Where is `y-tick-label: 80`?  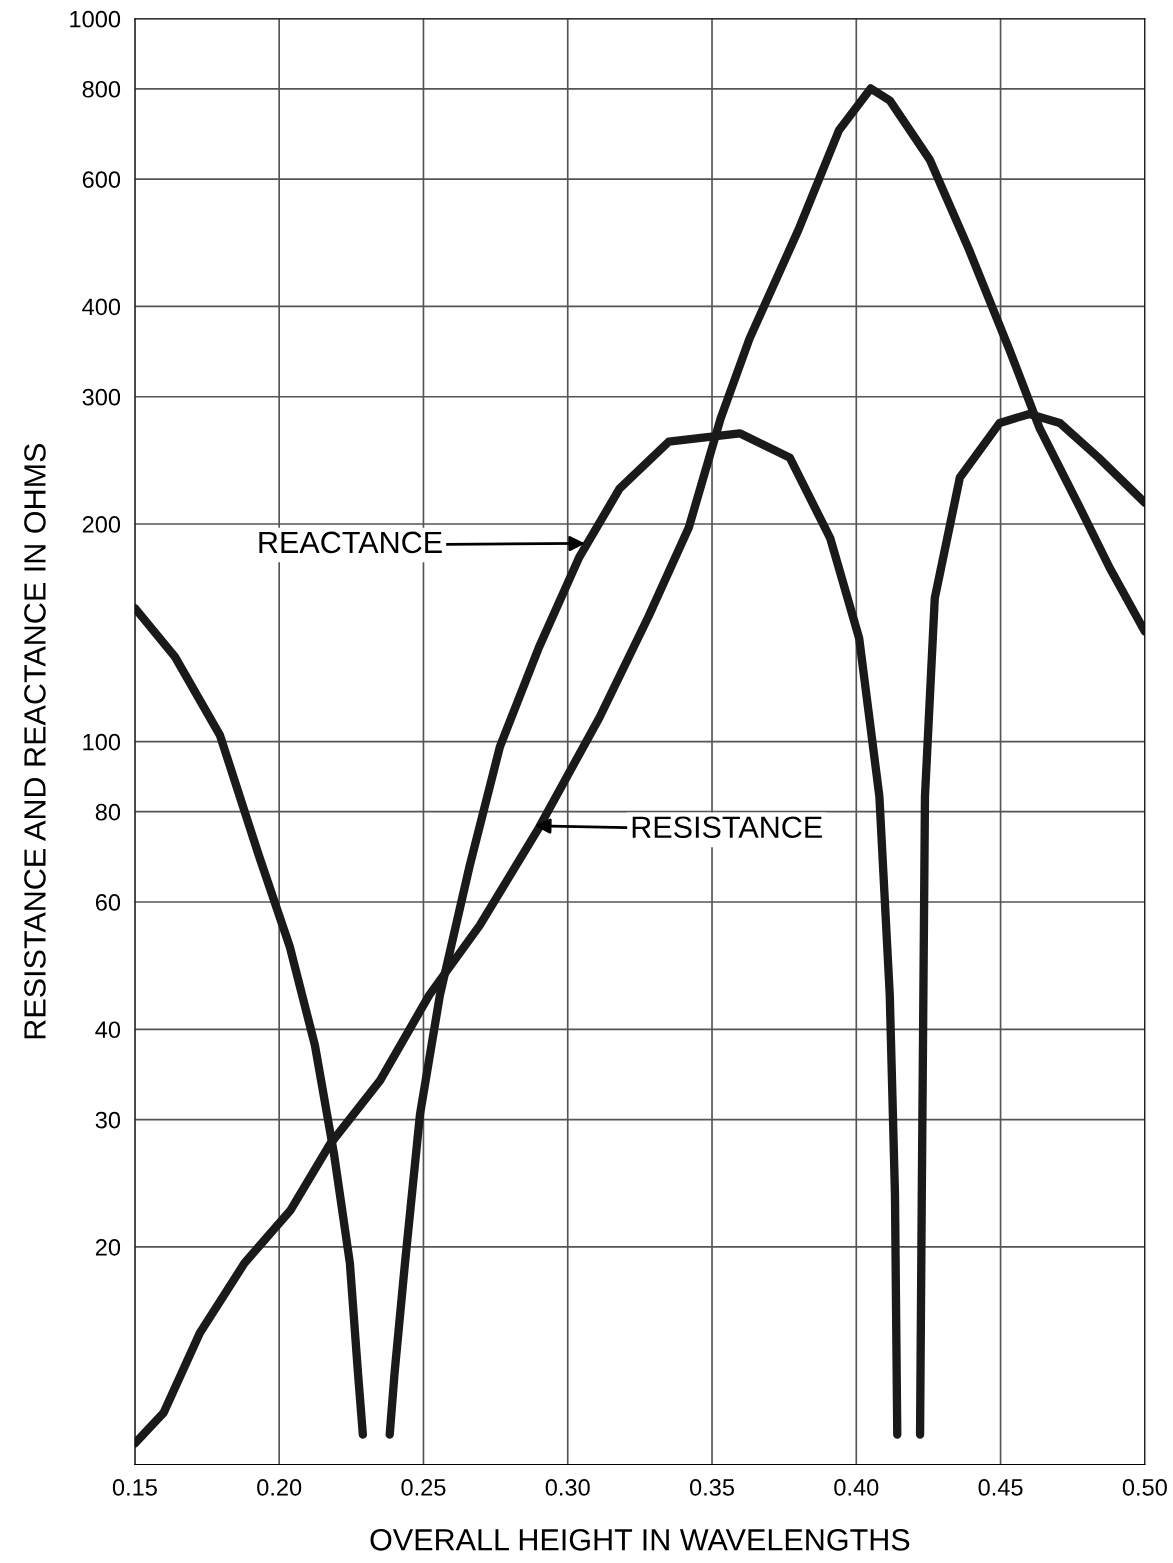
y-tick-label: 80 is located at coordinates (108, 812).